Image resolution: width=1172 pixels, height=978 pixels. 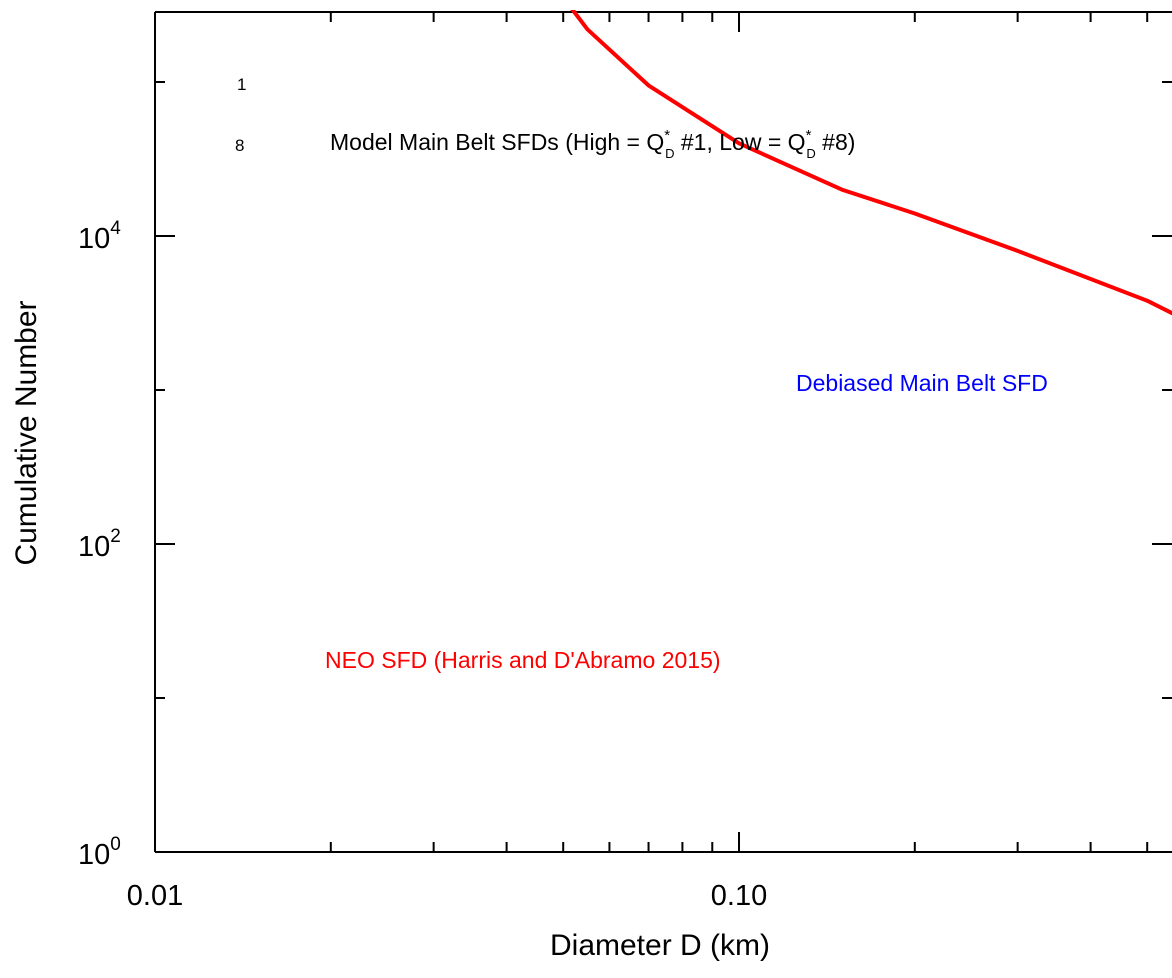 What do you see at coordinates (239, 145) in the screenshot?
I see `curve-8-label: 8` at bounding box center [239, 145].